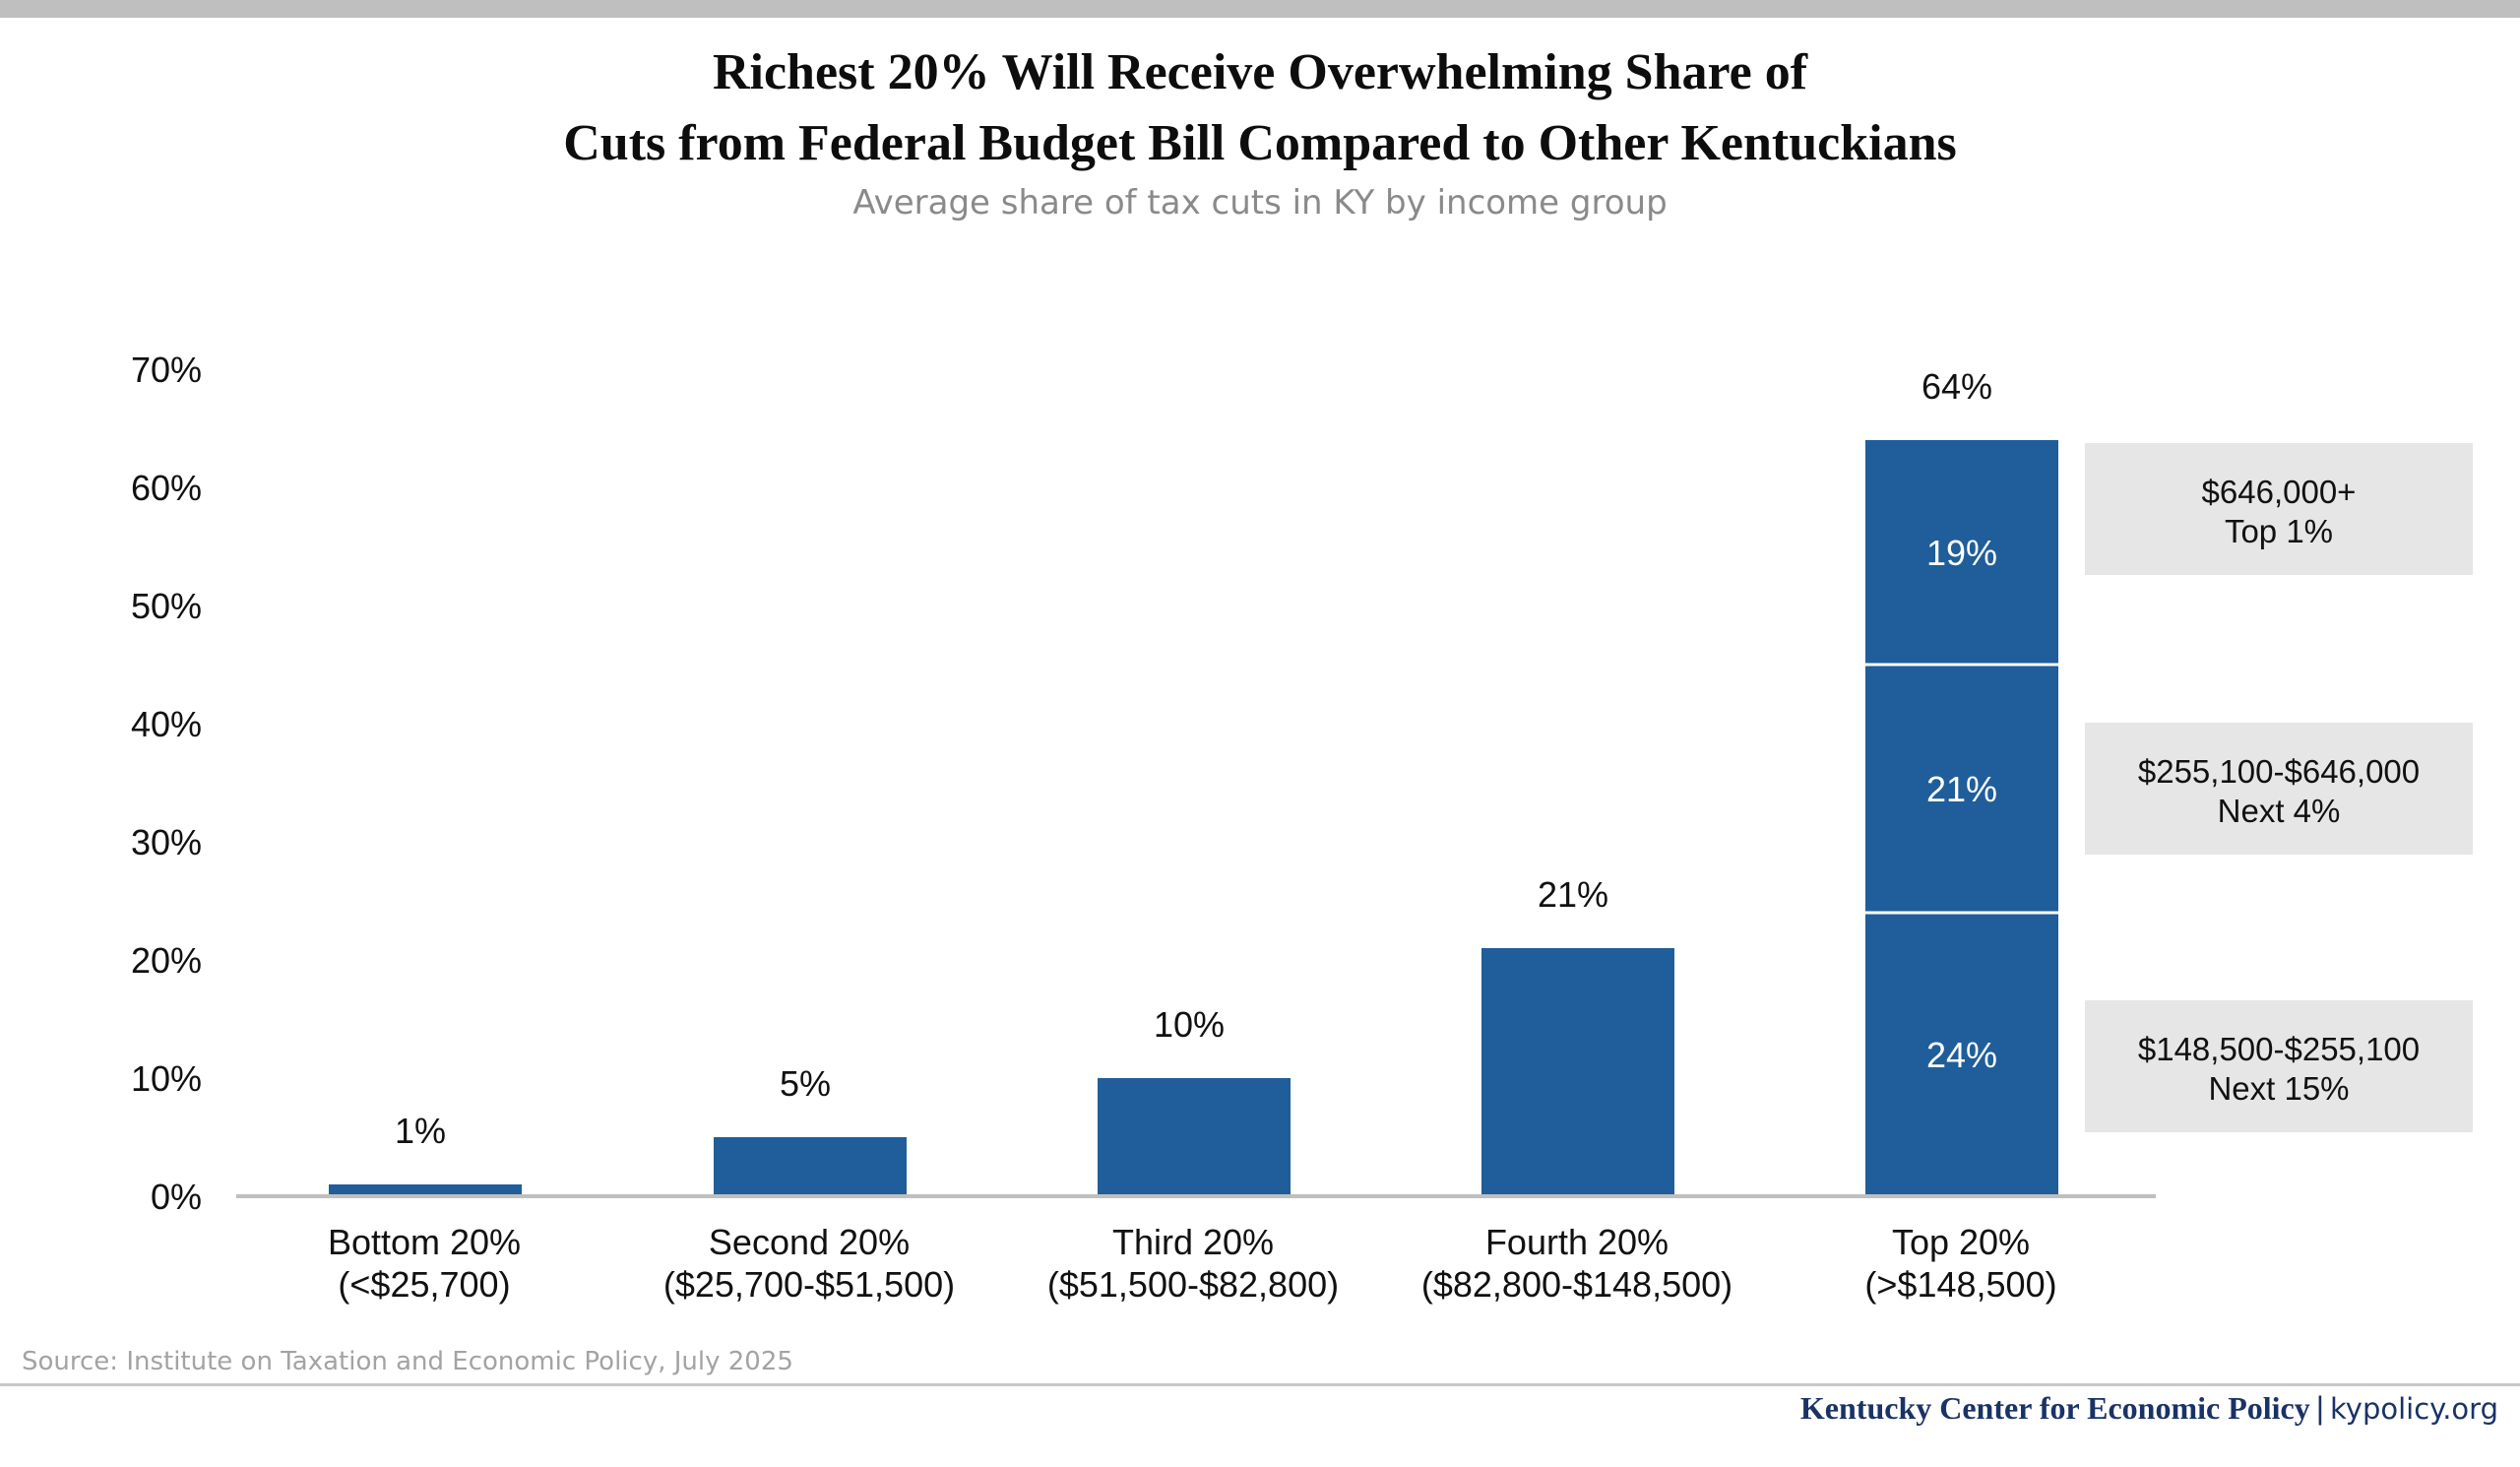 This screenshot has height=1467, width=2520. I want to click on y-tick-label: 60%, so click(166, 488).